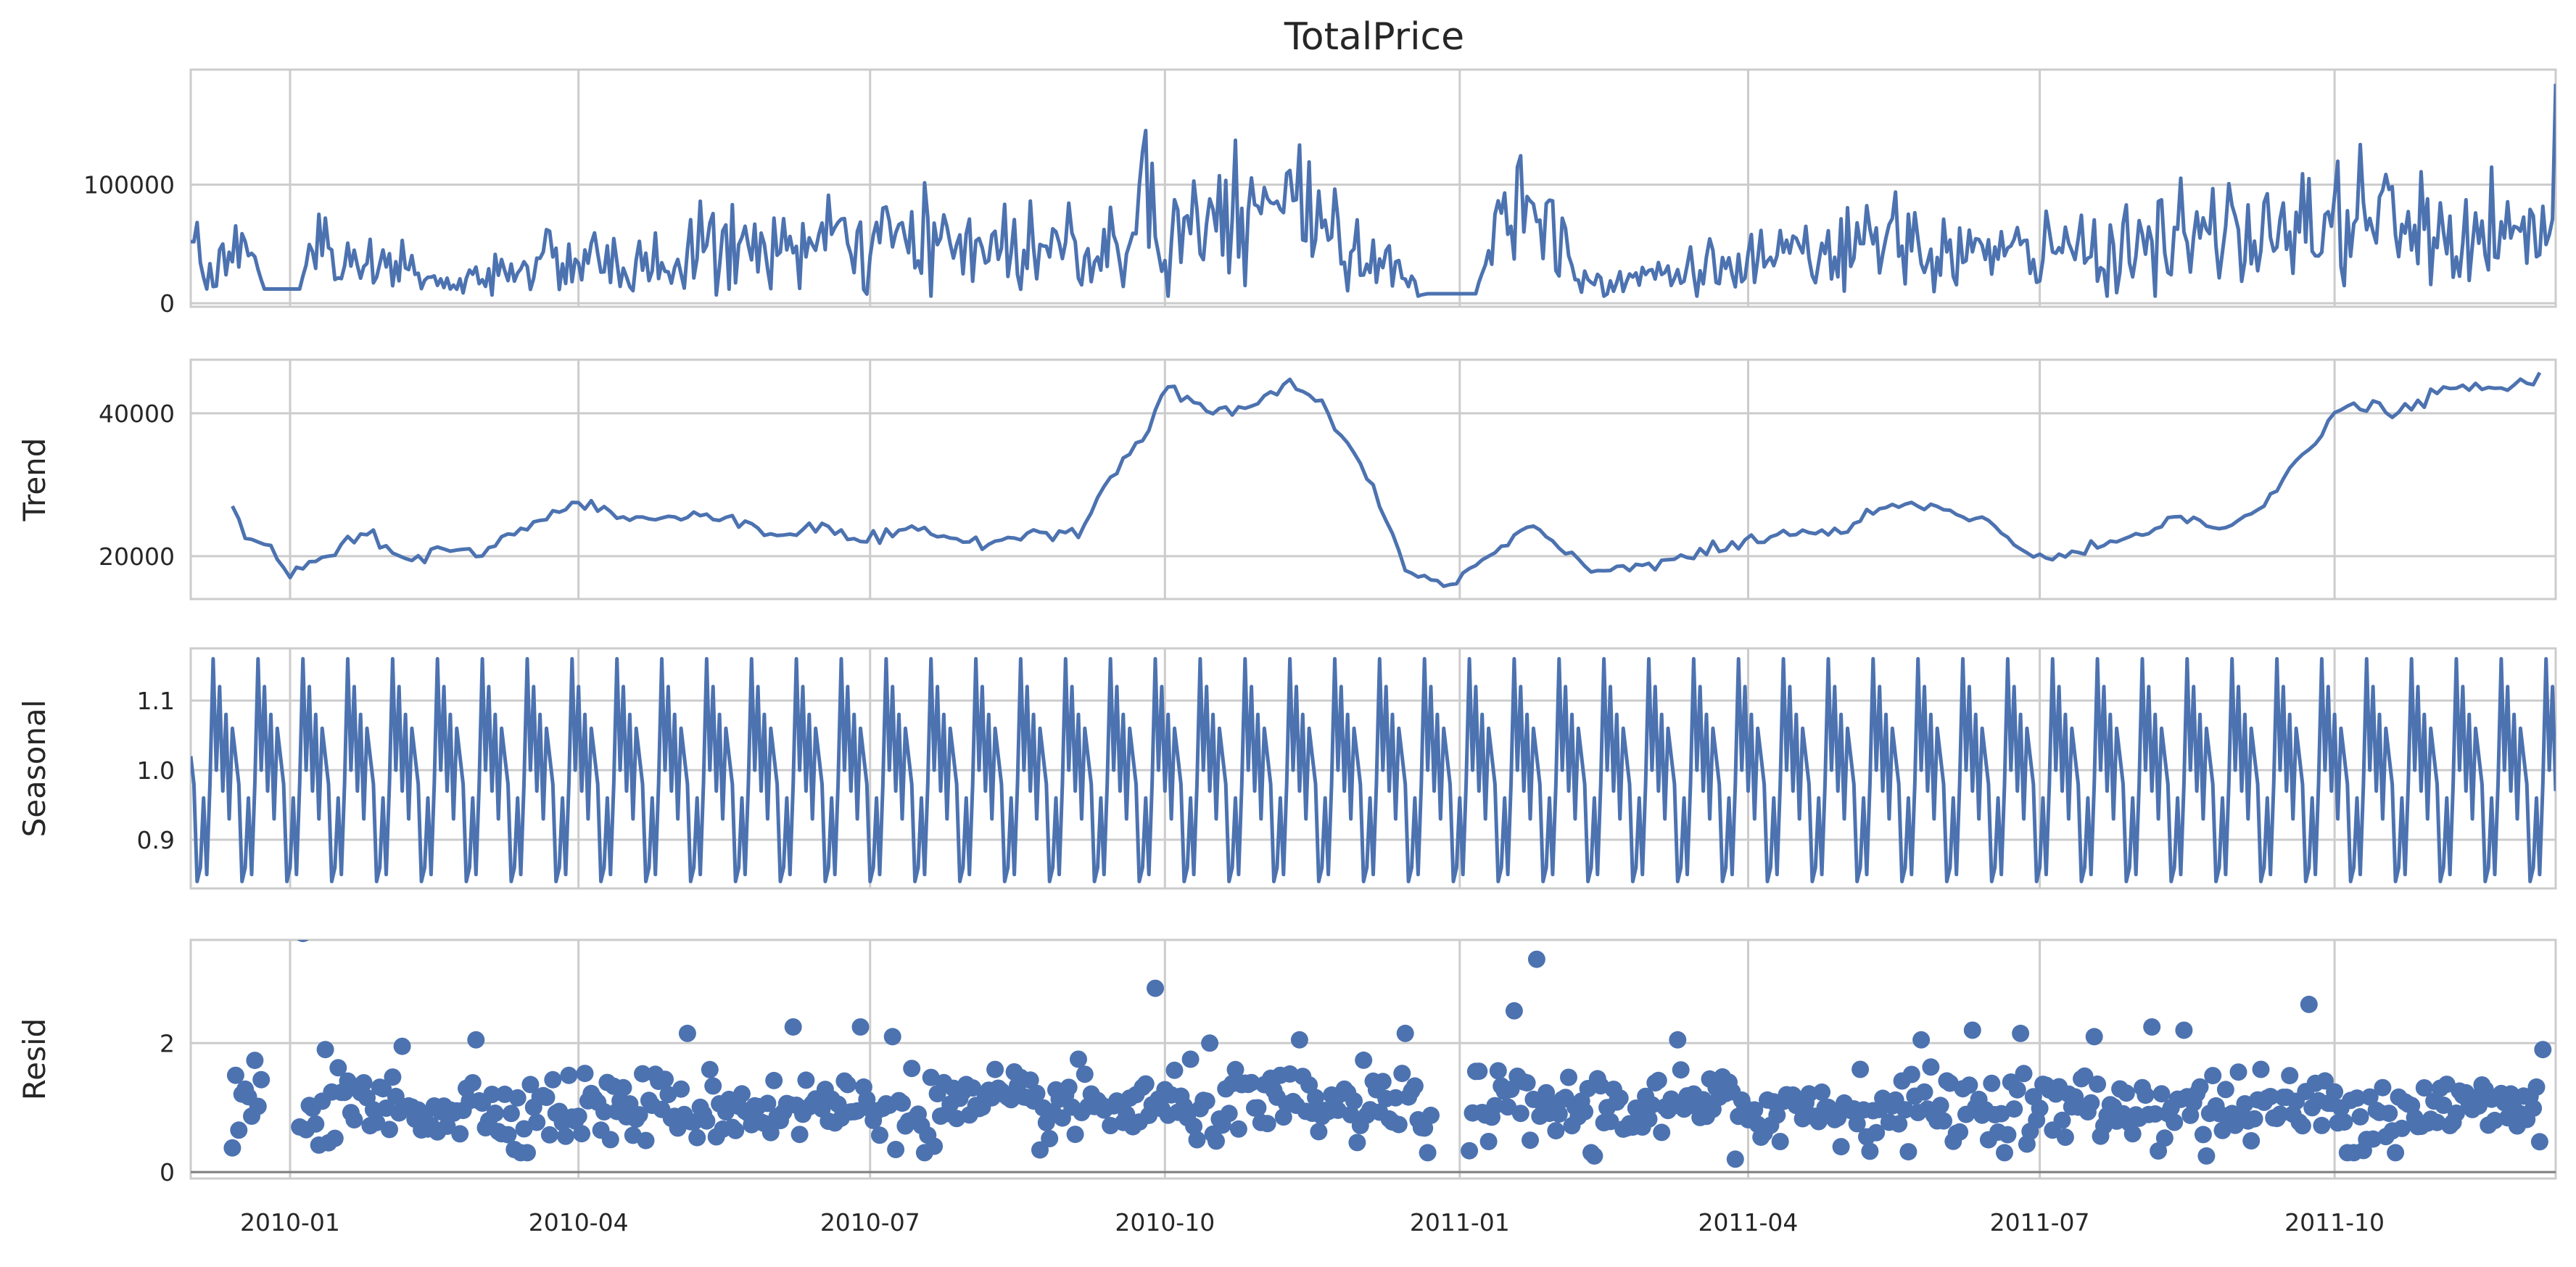 The image size is (2576, 1267). I want to click on x-tick-label: 2010-04, so click(579, 1223).